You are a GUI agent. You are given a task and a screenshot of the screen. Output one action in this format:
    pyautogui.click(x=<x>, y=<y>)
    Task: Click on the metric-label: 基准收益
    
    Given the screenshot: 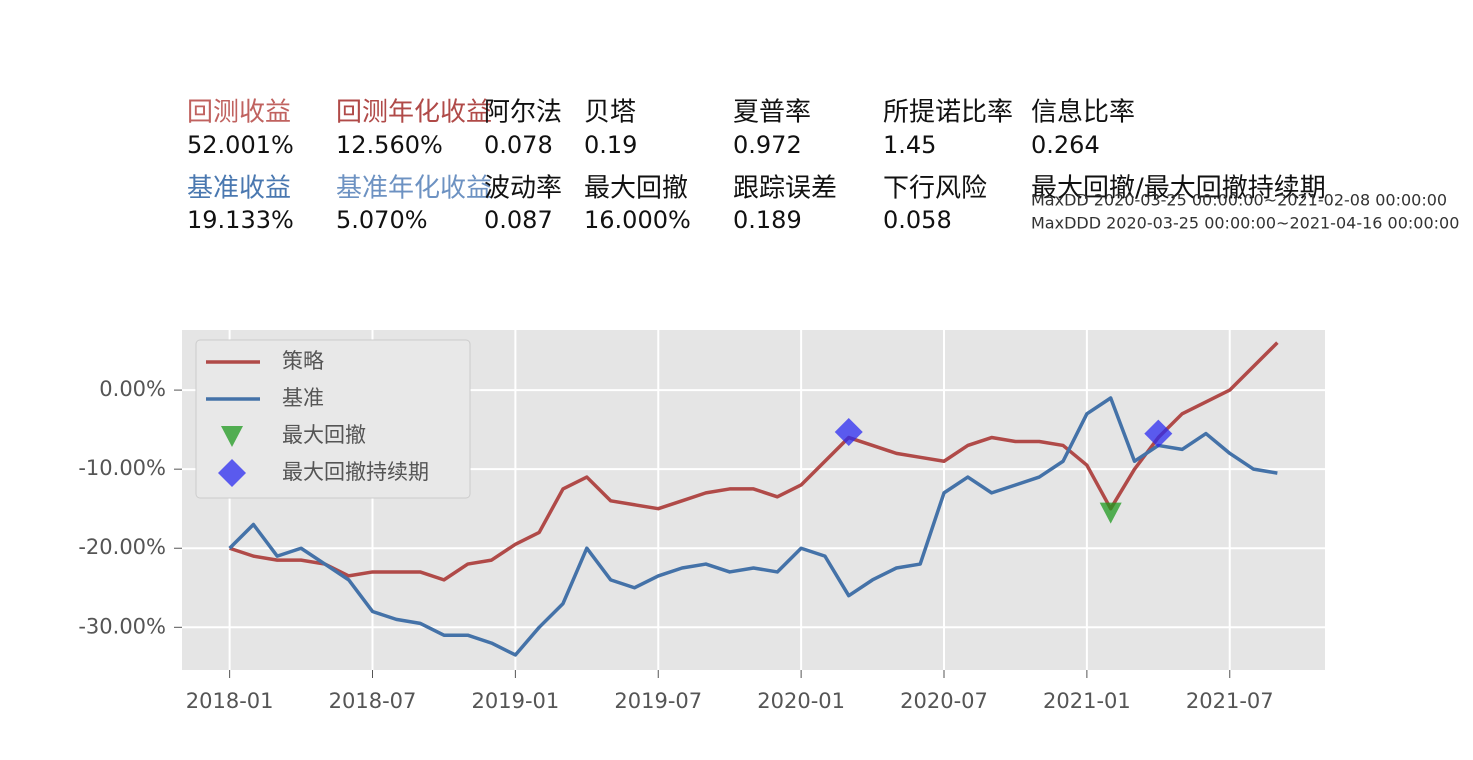 What is the action you would take?
    pyautogui.click(x=239, y=189)
    